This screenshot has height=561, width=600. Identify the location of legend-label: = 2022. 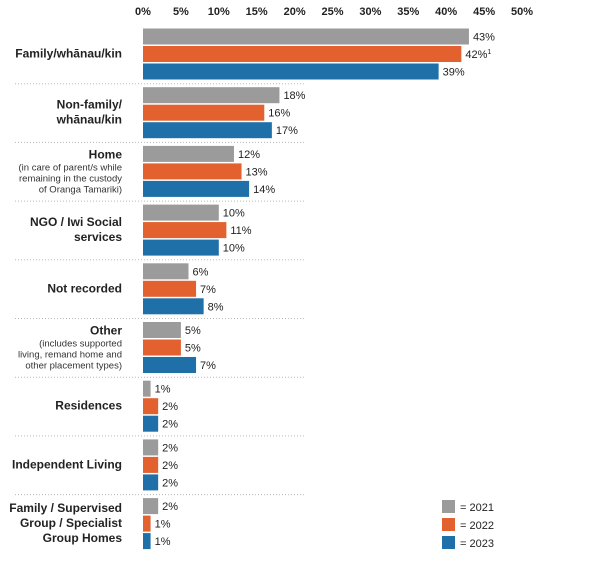
(477, 526).